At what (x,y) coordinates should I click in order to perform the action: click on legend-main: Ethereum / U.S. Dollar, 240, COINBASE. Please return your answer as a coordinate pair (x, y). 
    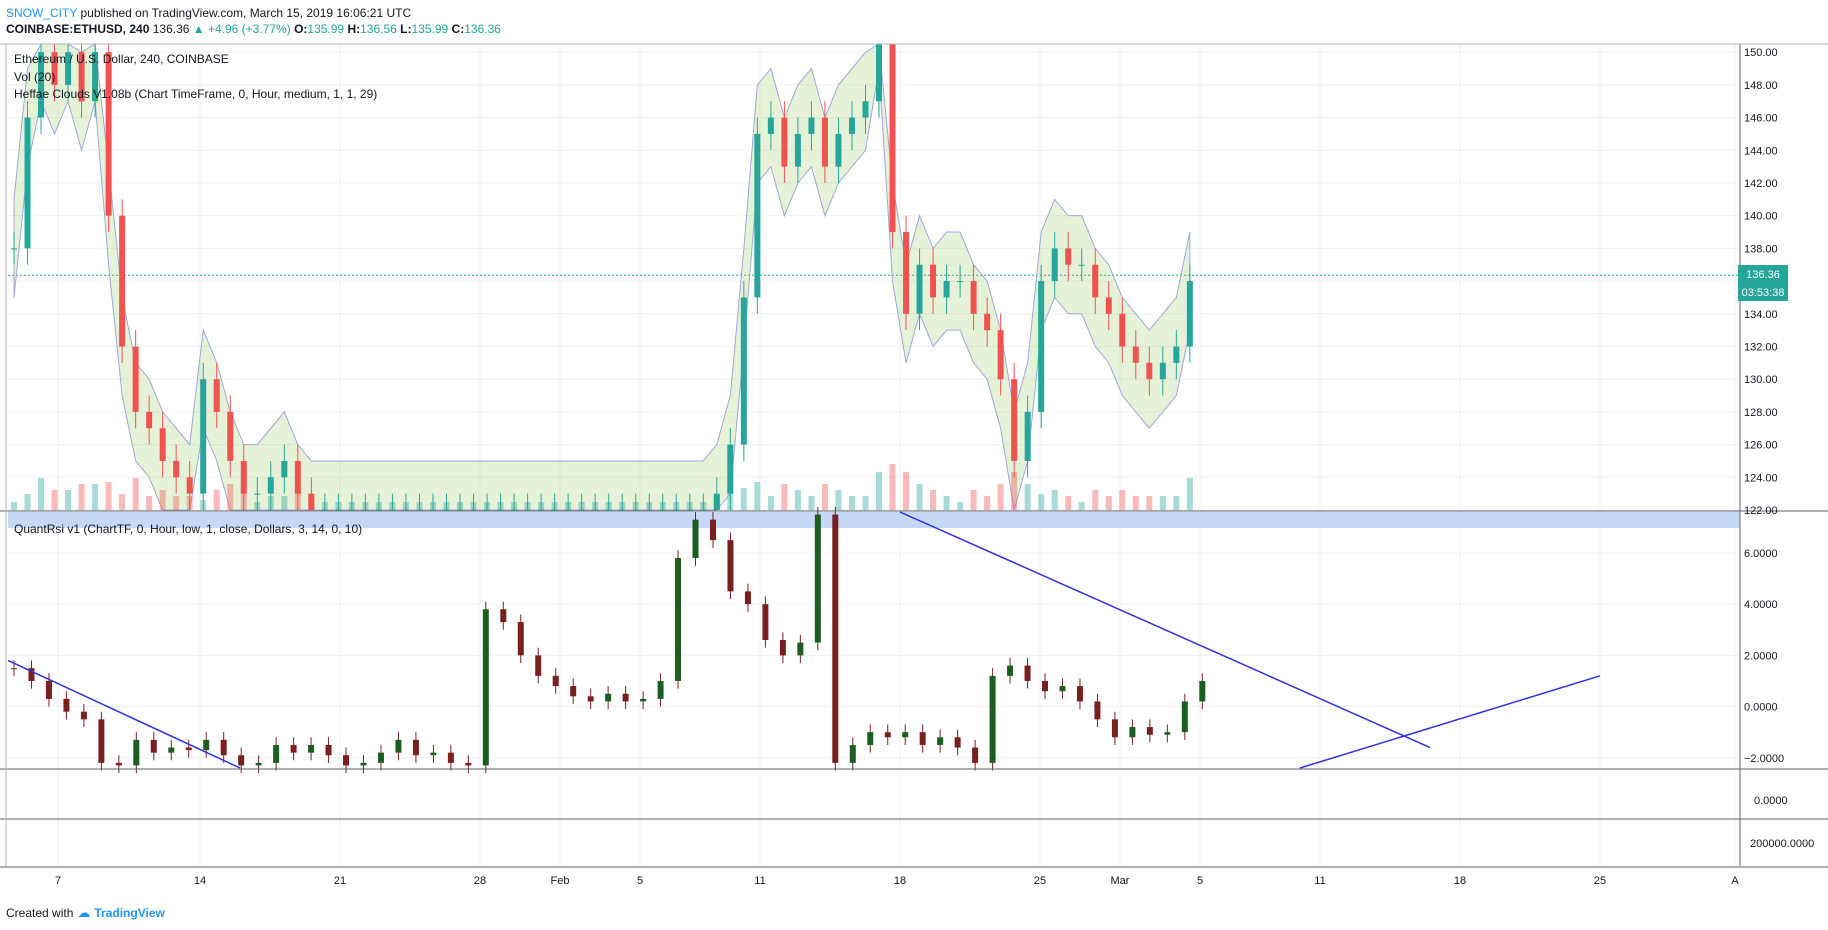
    Looking at the image, I should click on (121, 59).